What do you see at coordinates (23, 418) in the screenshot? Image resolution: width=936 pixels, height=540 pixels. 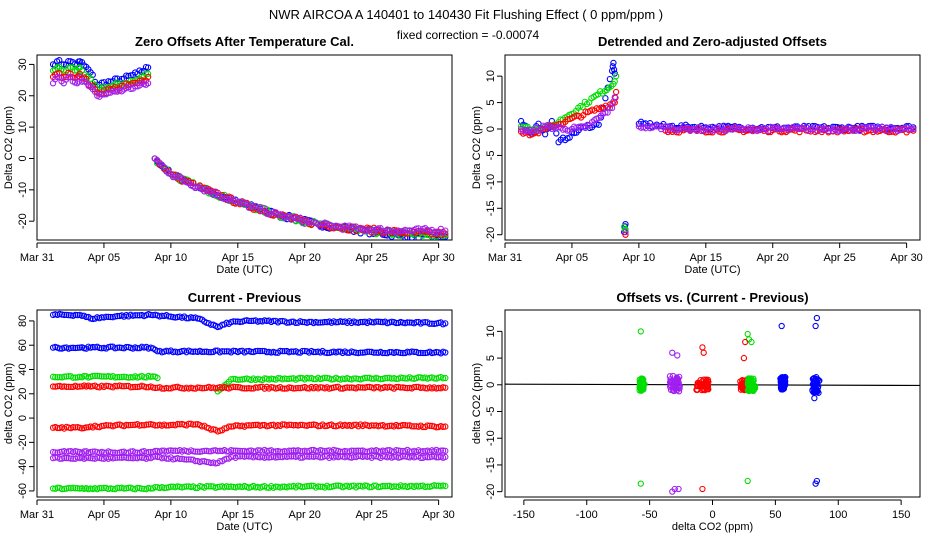 I see `y-tick-label: 0` at bounding box center [23, 418].